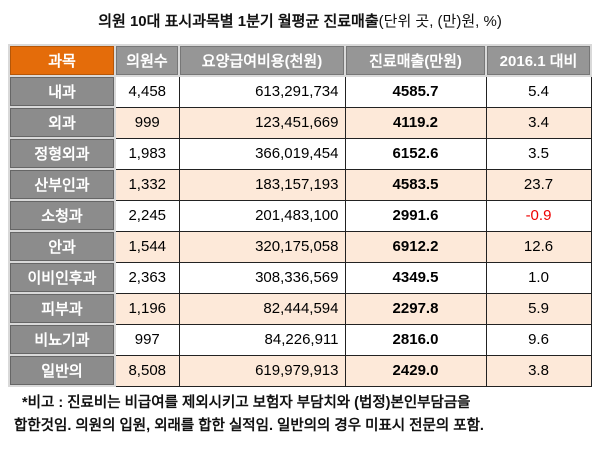 This screenshot has width=600, height=450. I want to click on clinic-count-cell: 999, so click(147, 122).